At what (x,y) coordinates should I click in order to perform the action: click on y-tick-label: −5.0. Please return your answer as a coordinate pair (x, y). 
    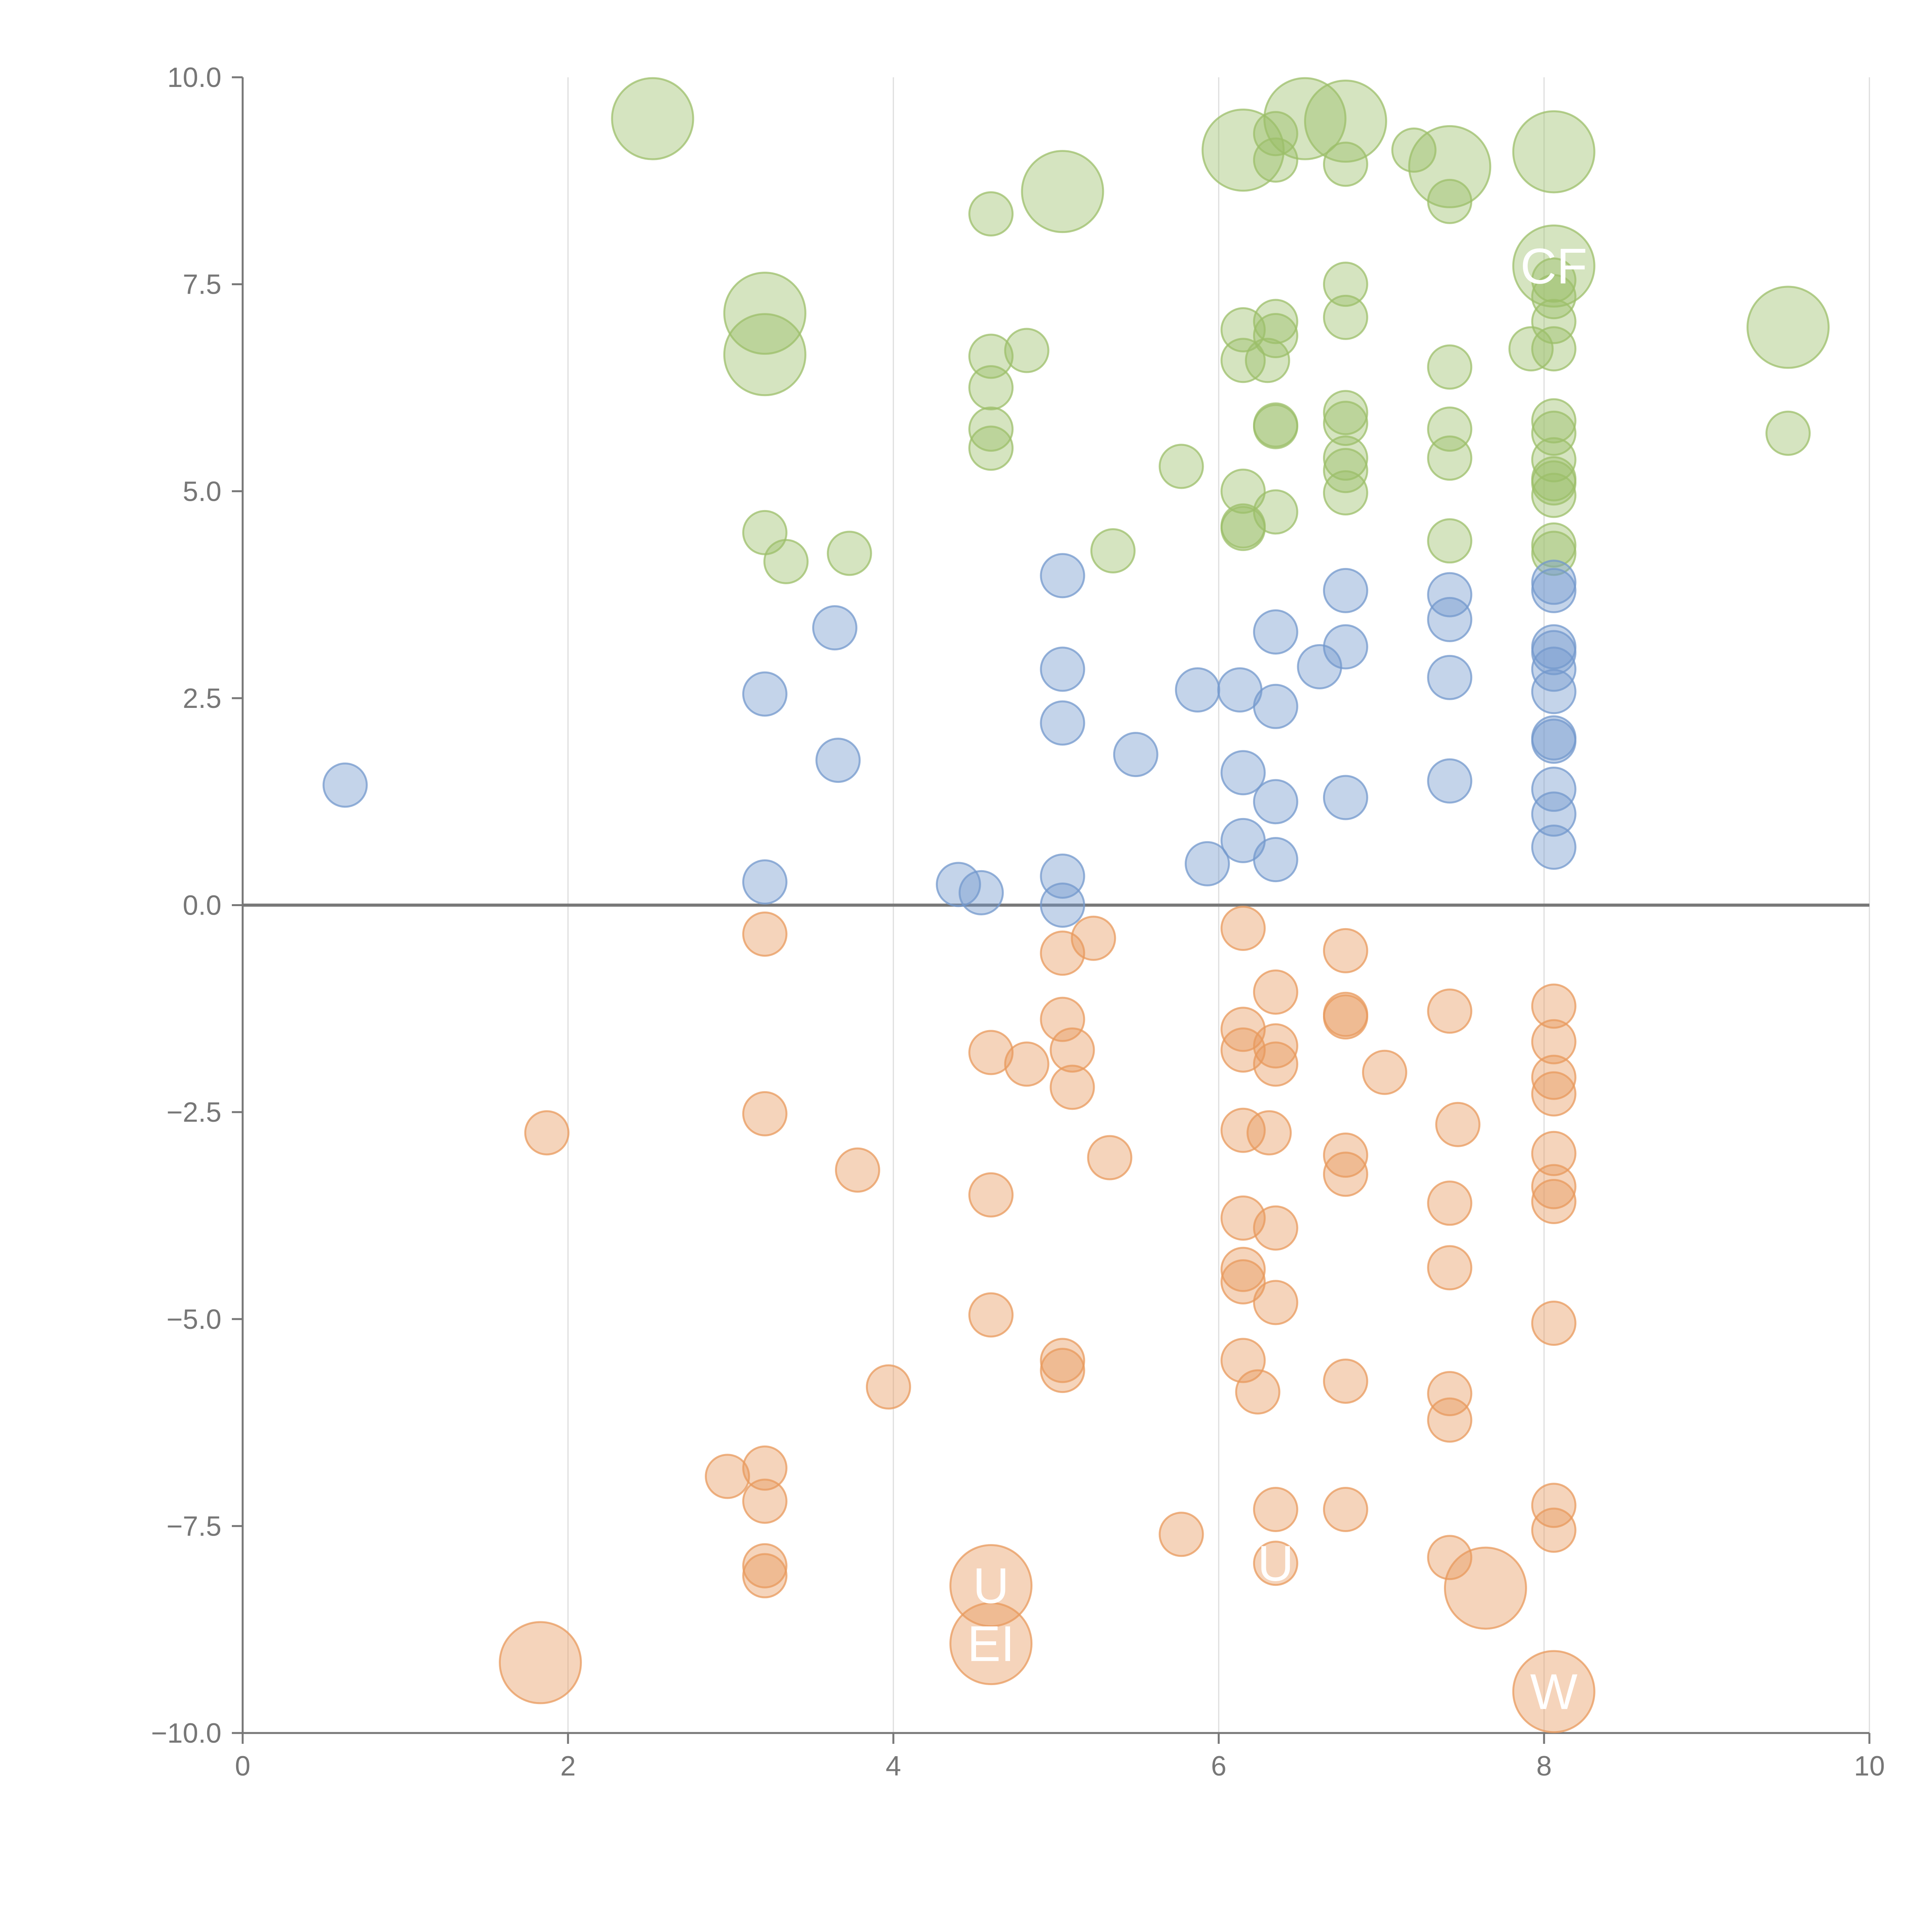
    Looking at the image, I should click on (194, 1319).